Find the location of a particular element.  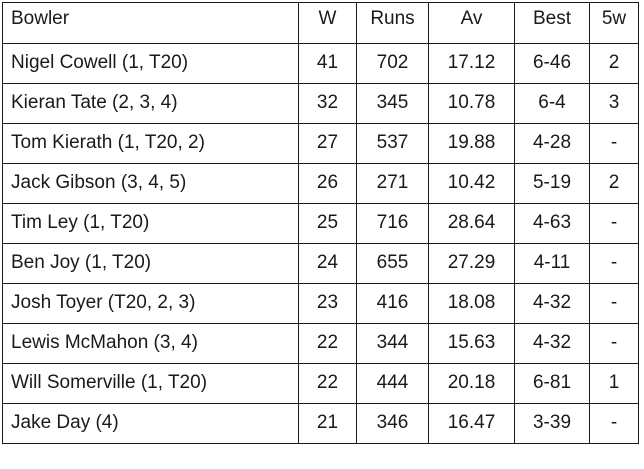

cell-best-figures: 4-28 is located at coordinates (552, 143).